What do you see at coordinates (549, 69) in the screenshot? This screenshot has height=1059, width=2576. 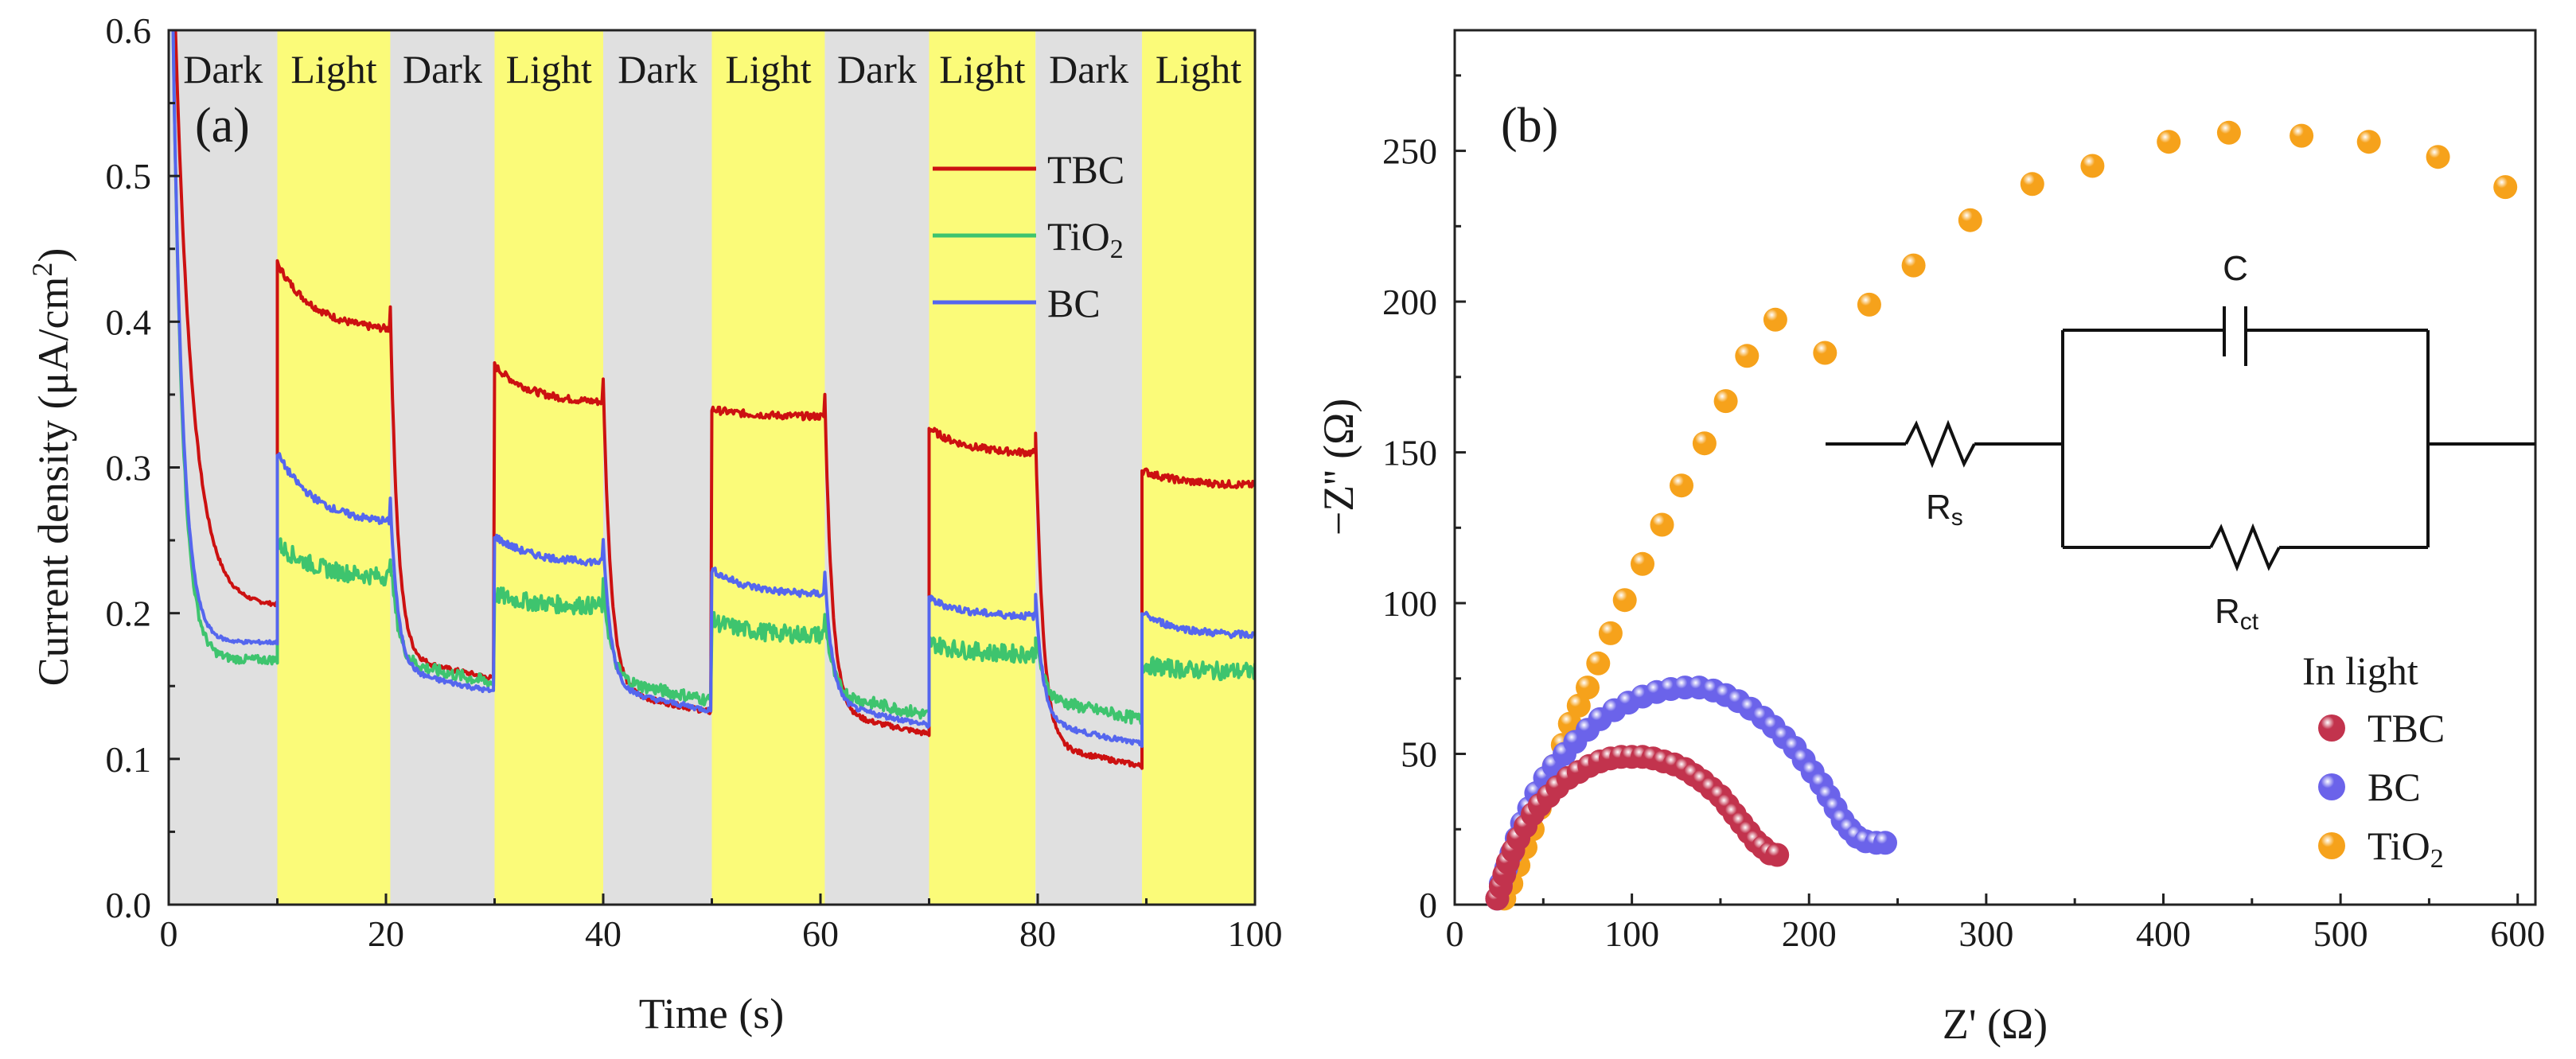 I see `band-label-3: Light` at bounding box center [549, 69].